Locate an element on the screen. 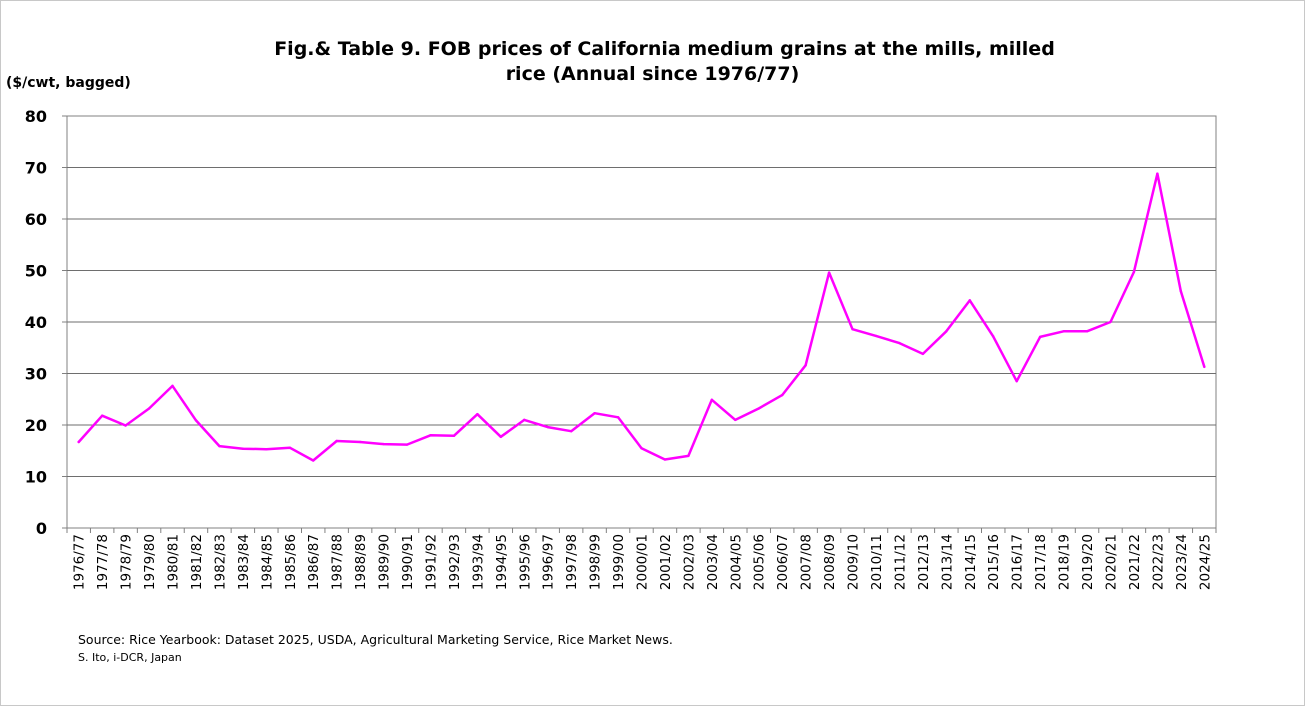 The height and width of the screenshot is (706, 1305). chart-title-line-2: rice (Annual since 1976/77) is located at coordinates (652, 74).